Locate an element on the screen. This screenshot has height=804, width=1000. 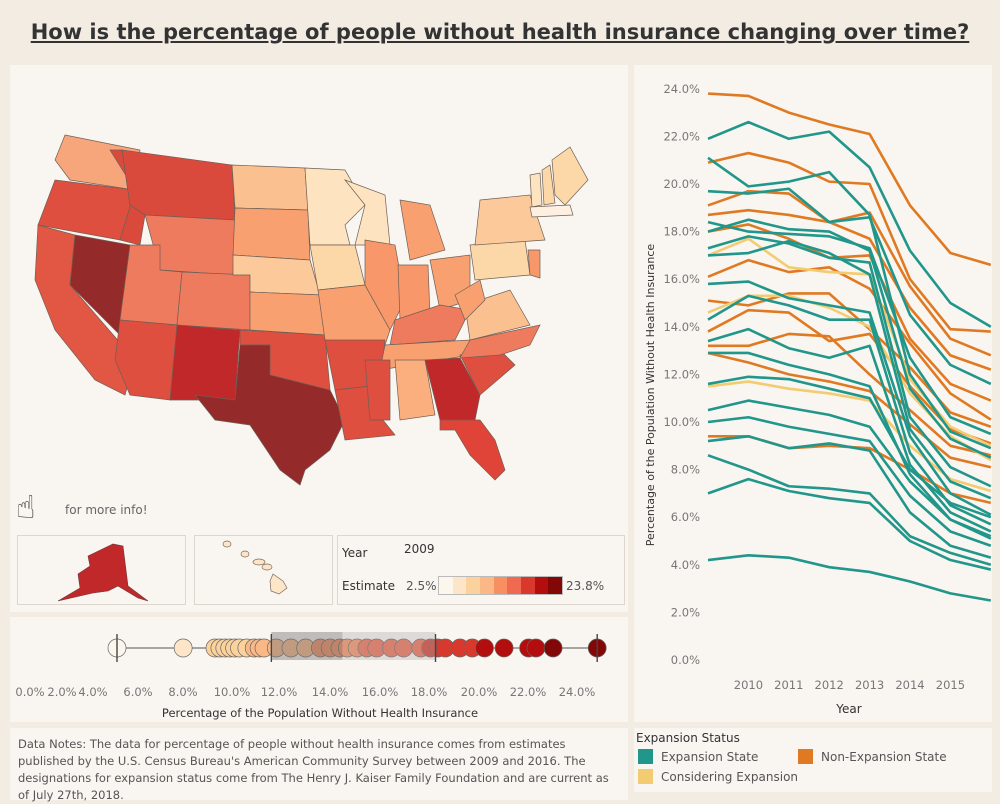
state-NJ is located at coordinates (534, 264).